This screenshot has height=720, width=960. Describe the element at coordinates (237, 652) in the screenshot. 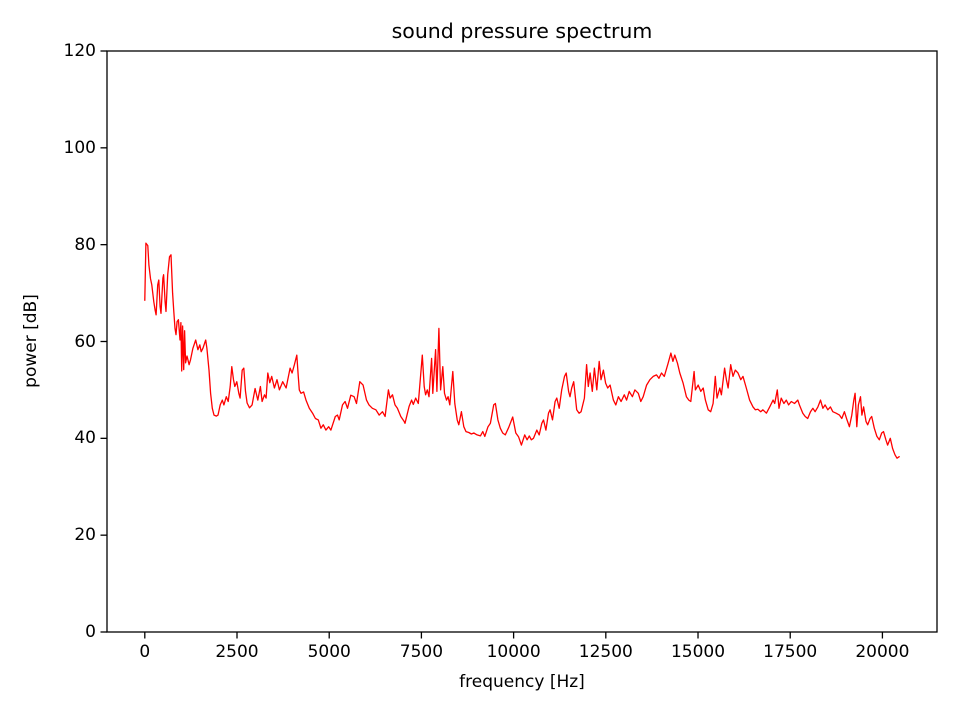

I see `x-tick-label-2500: 2500` at that location.